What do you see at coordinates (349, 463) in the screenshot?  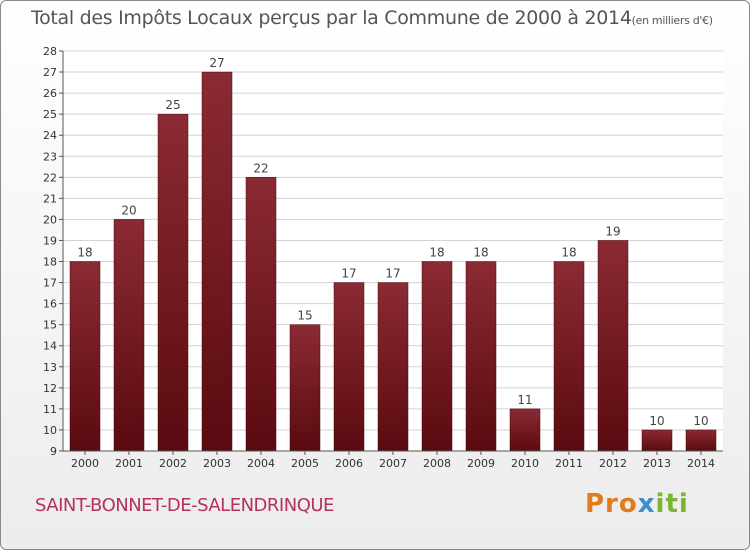 I see `x-tick-label: 2006` at bounding box center [349, 463].